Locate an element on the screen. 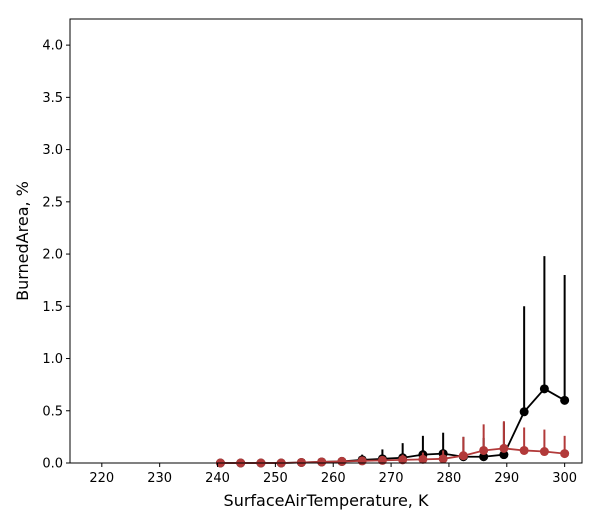 The height and width of the screenshot is (525, 600). x-tick-label: 260 is located at coordinates (333, 478).